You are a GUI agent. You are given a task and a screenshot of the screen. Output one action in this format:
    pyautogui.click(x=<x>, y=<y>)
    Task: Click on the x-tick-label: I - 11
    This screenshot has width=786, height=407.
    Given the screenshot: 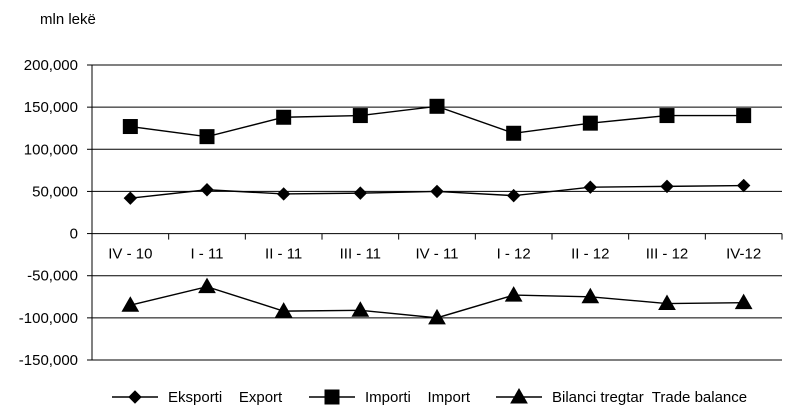 What is the action you would take?
    pyautogui.click(x=206, y=254)
    